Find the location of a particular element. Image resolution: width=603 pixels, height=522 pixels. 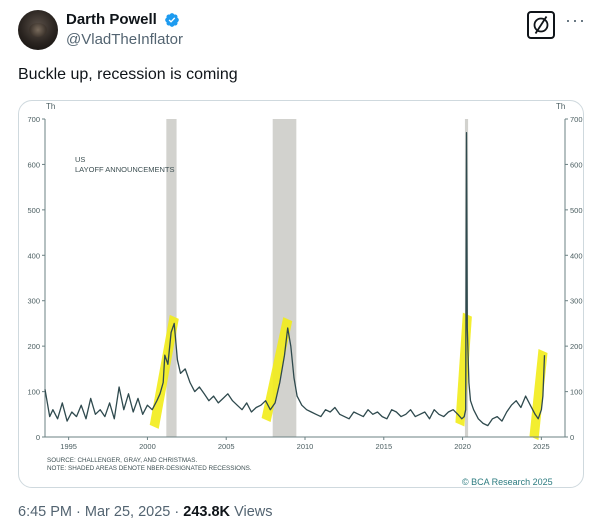

grok-button is located at coordinates (541, 25).